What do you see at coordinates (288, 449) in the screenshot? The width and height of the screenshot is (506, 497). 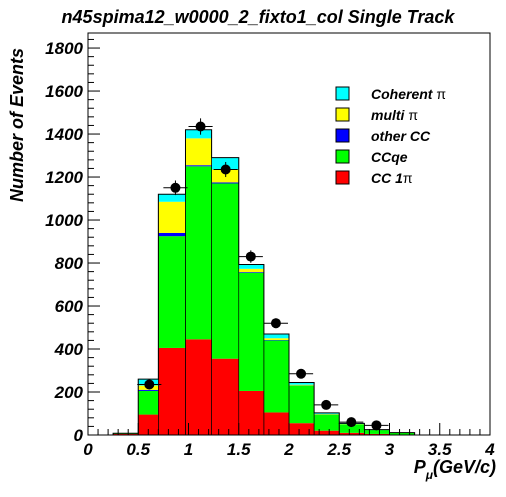 I see `x-tick-label: 2` at bounding box center [288, 449].